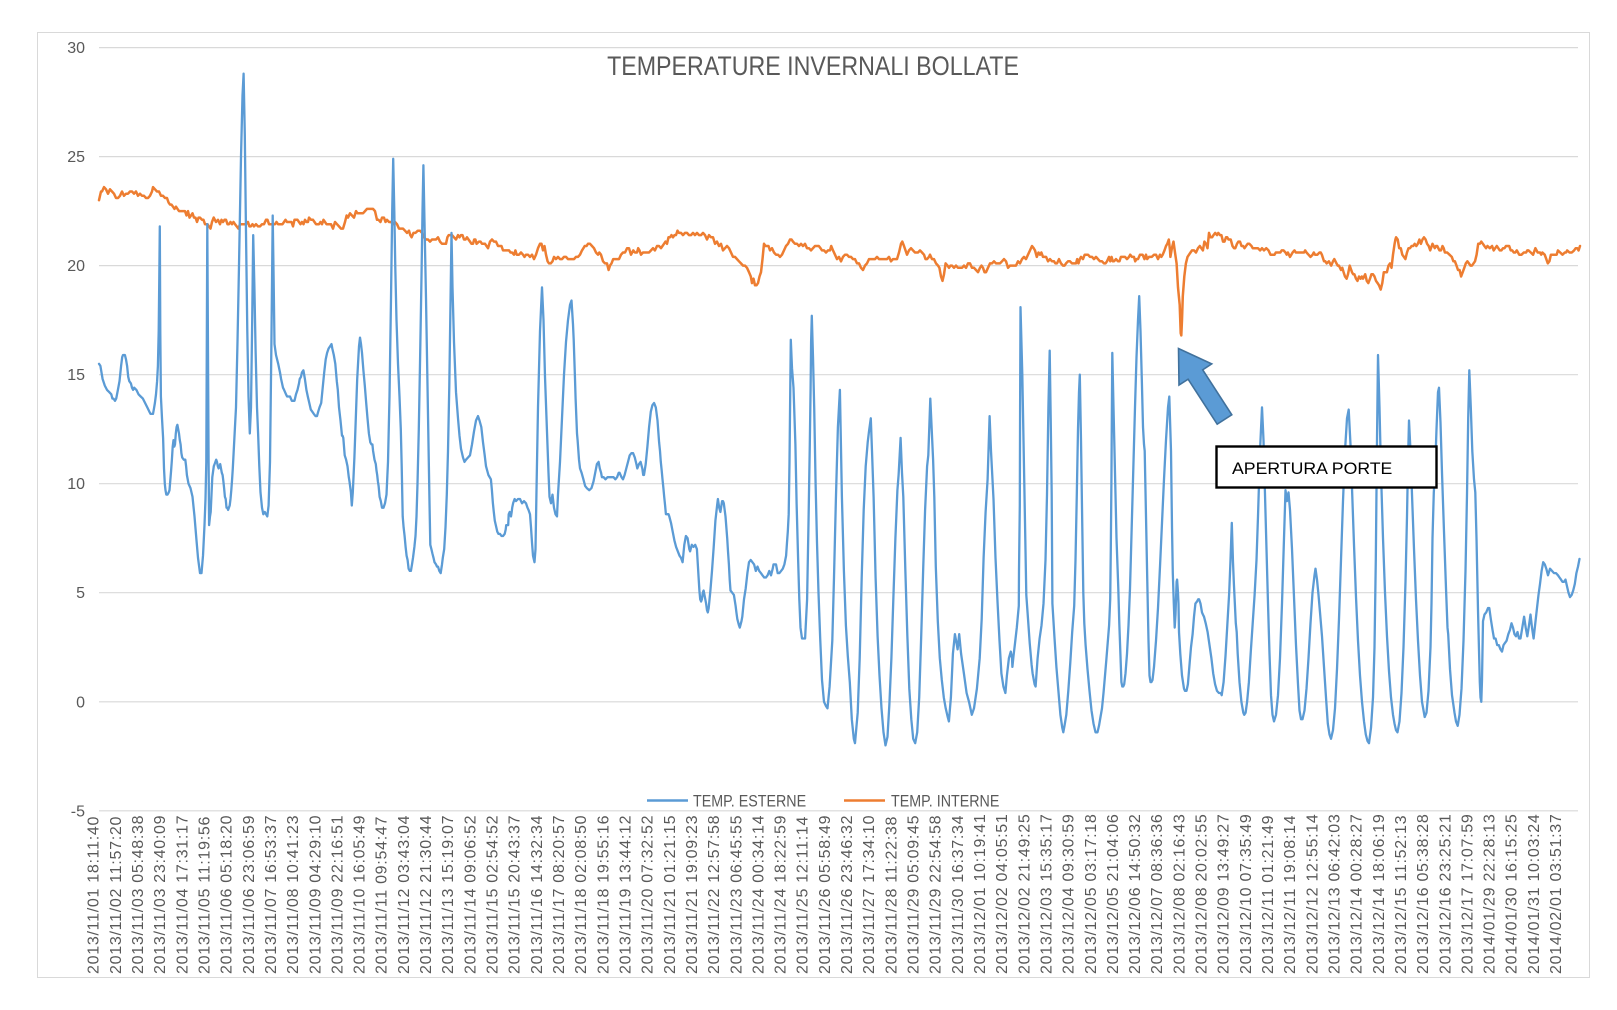 This screenshot has height=1010, width=1617. I want to click on svg-text: 2013/11/22 12:57:58, so click(714, 894).